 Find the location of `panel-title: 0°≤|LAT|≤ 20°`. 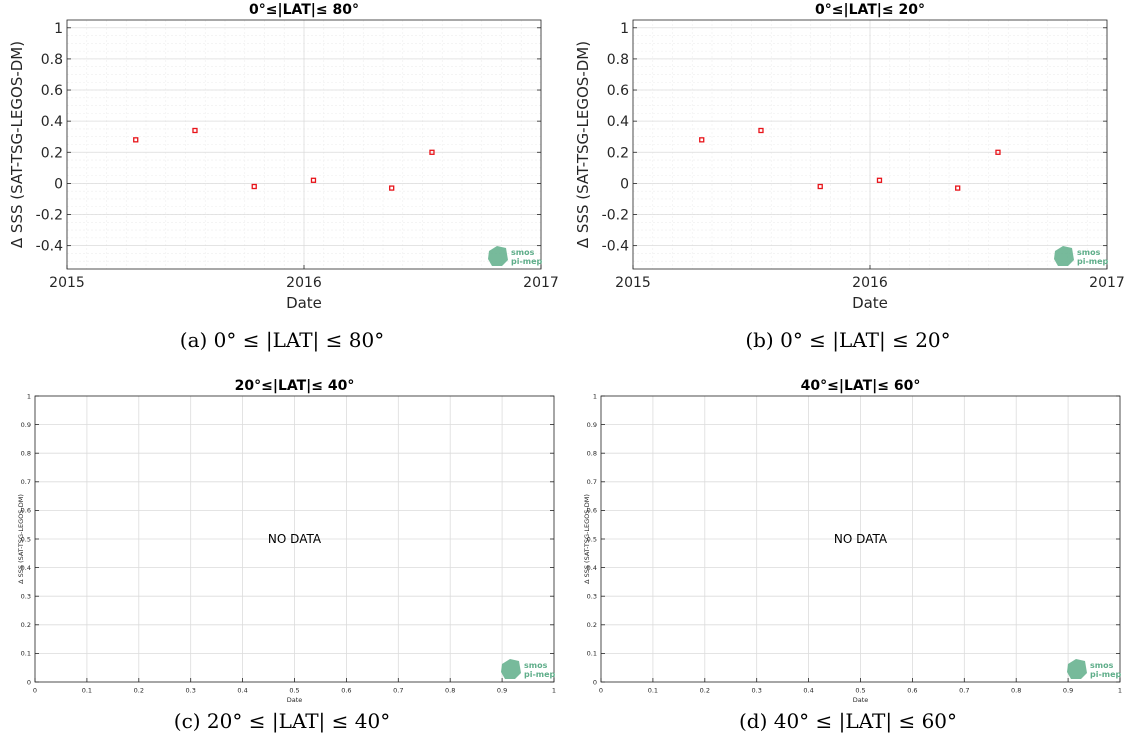

panel-title: 0°≤|LAT|≤ 20° is located at coordinates (870, 10).